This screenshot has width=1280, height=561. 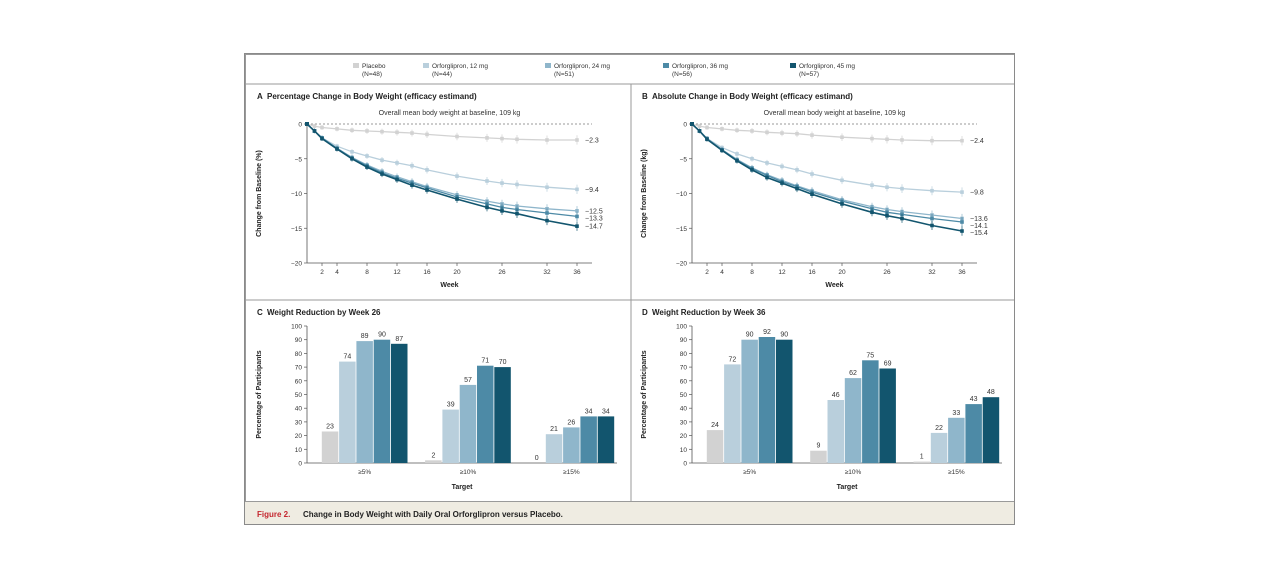 What do you see at coordinates (397, 272) in the screenshot?
I see `x-tick-label: 12` at bounding box center [397, 272].